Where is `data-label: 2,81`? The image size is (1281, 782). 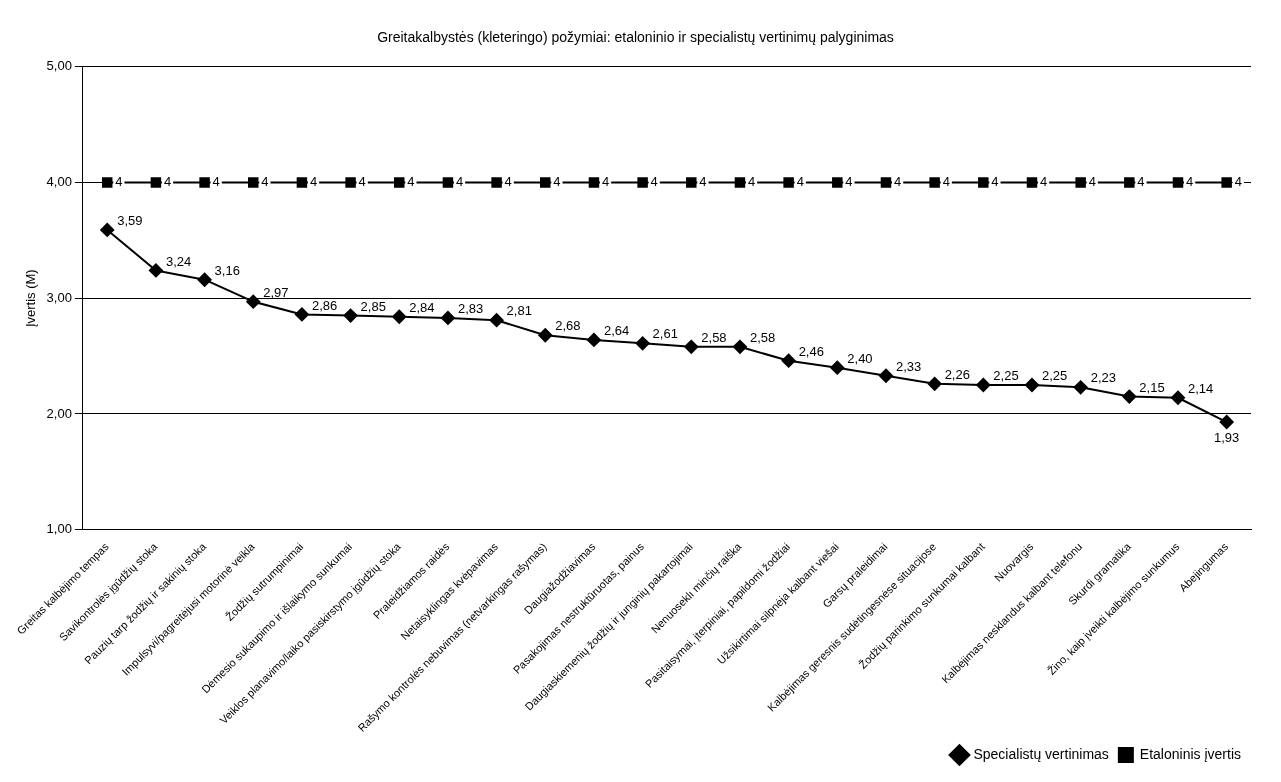 data-label: 2,81 is located at coordinates (519, 311).